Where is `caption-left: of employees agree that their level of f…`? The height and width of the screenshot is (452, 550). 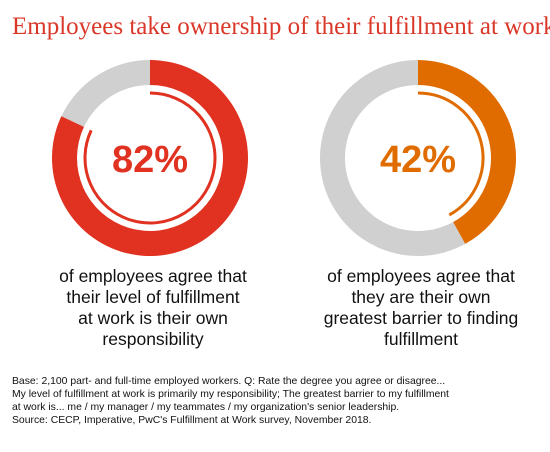 caption-left: of employees agree that their level of f… is located at coordinates (153, 308).